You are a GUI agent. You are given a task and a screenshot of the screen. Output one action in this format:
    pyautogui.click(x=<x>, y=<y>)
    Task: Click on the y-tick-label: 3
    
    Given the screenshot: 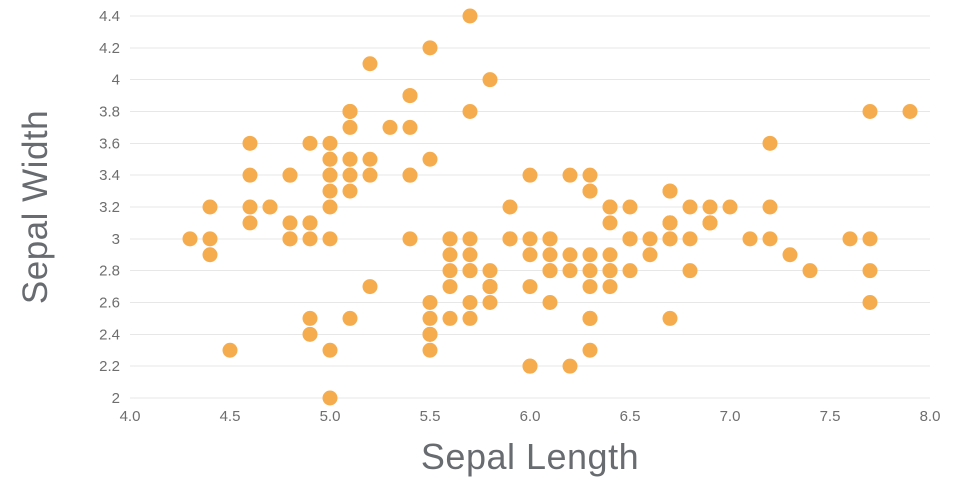 What is the action you would take?
    pyautogui.click(x=116, y=239)
    